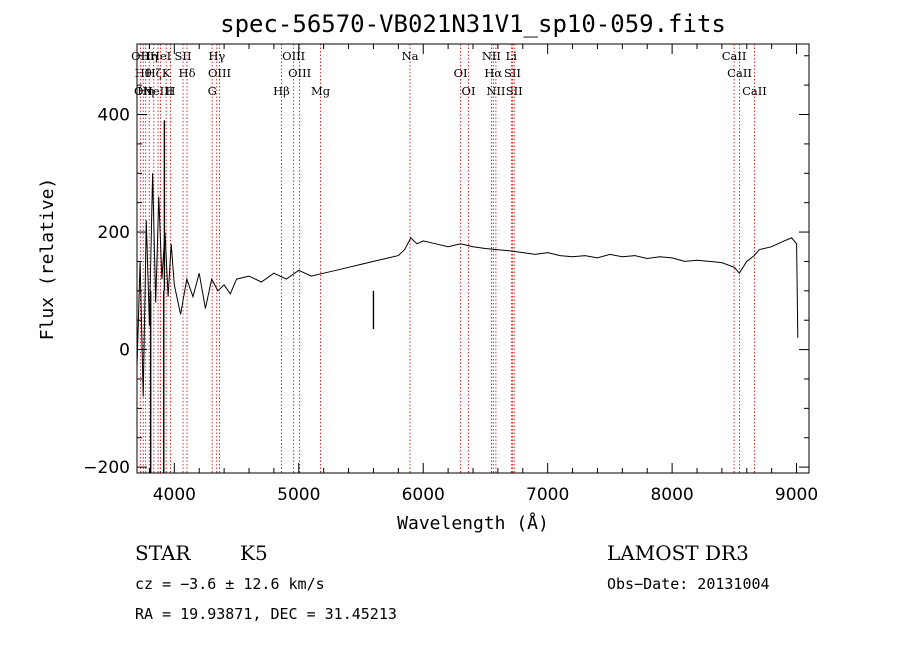  Describe the element at coordinates (410, 56) in the screenshot. I see `spectral-line-label: Na` at that location.